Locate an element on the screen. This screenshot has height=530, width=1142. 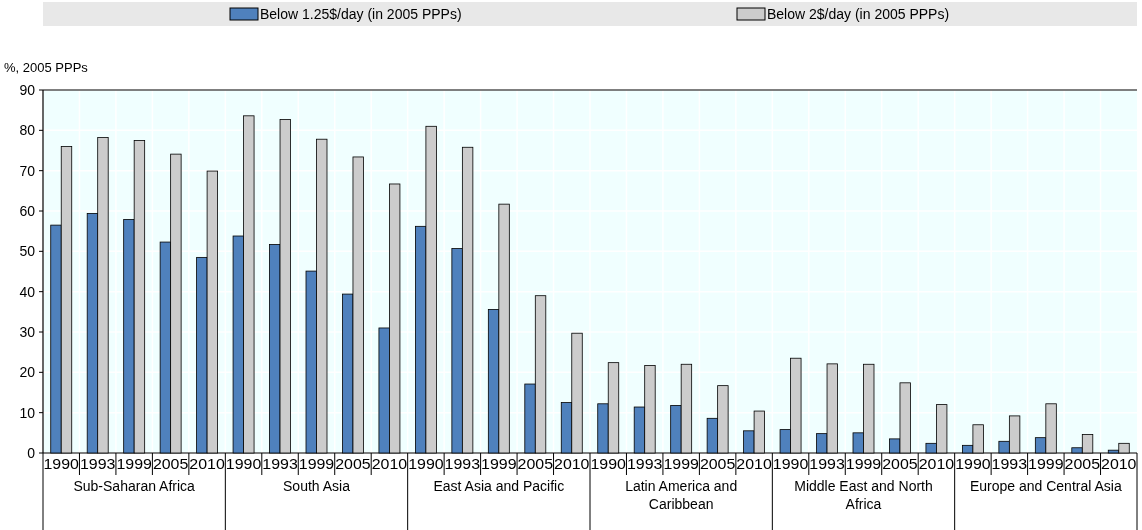
y-tick-label: 40 is located at coordinates (27, 291).